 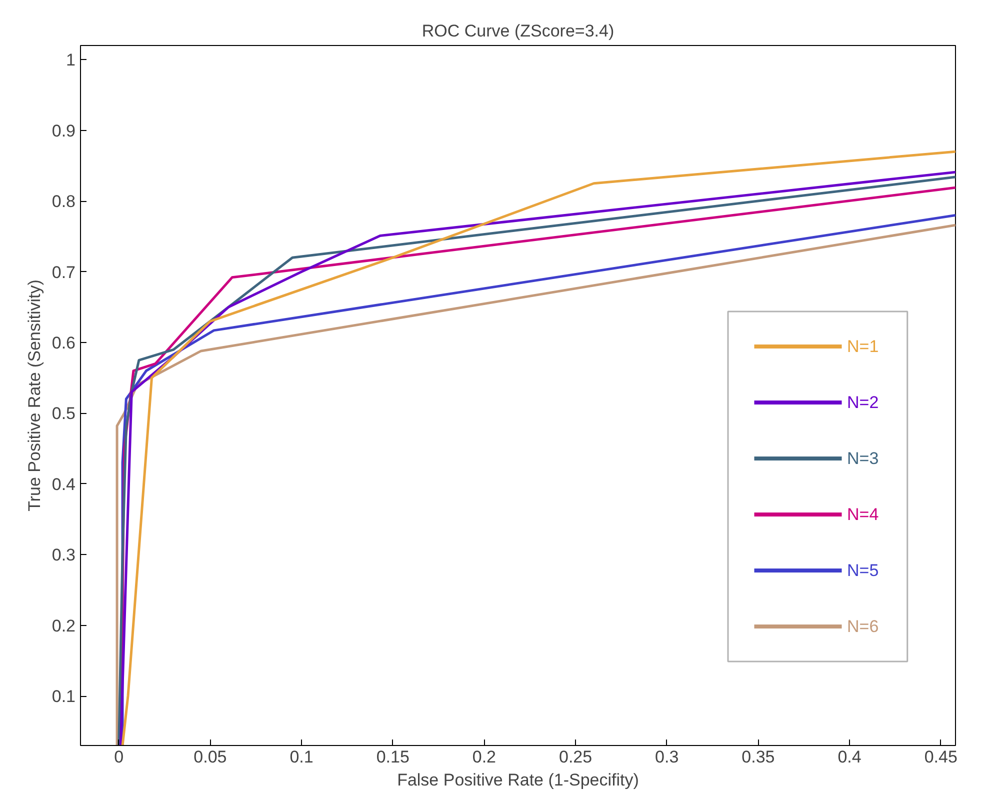 What do you see at coordinates (64, 414) in the screenshot?
I see `y-tick-label: 0.5` at bounding box center [64, 414].